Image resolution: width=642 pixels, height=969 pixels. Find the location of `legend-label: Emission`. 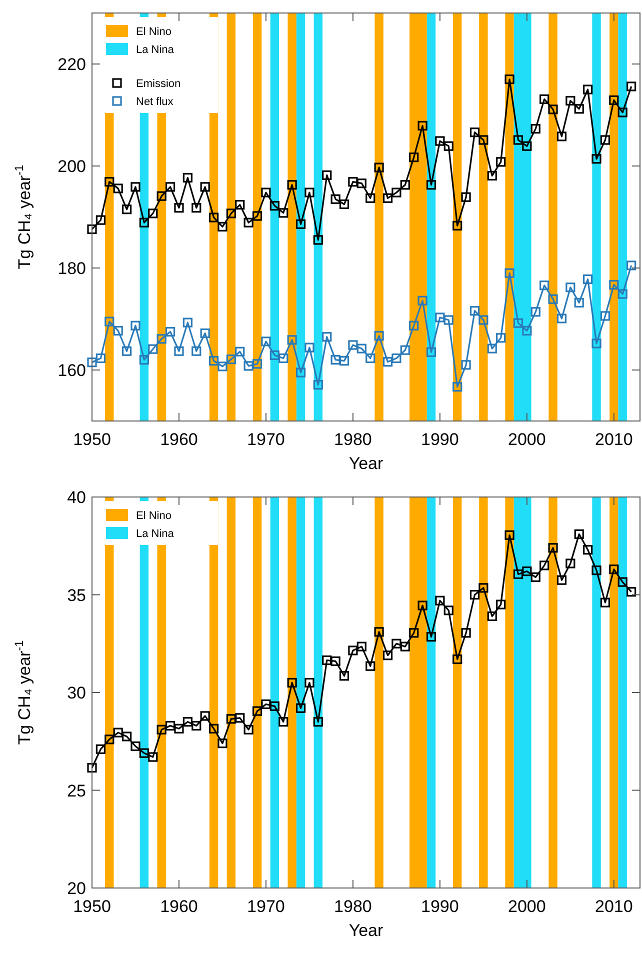

legend-label: Emission is located at coordinates (158, 84).